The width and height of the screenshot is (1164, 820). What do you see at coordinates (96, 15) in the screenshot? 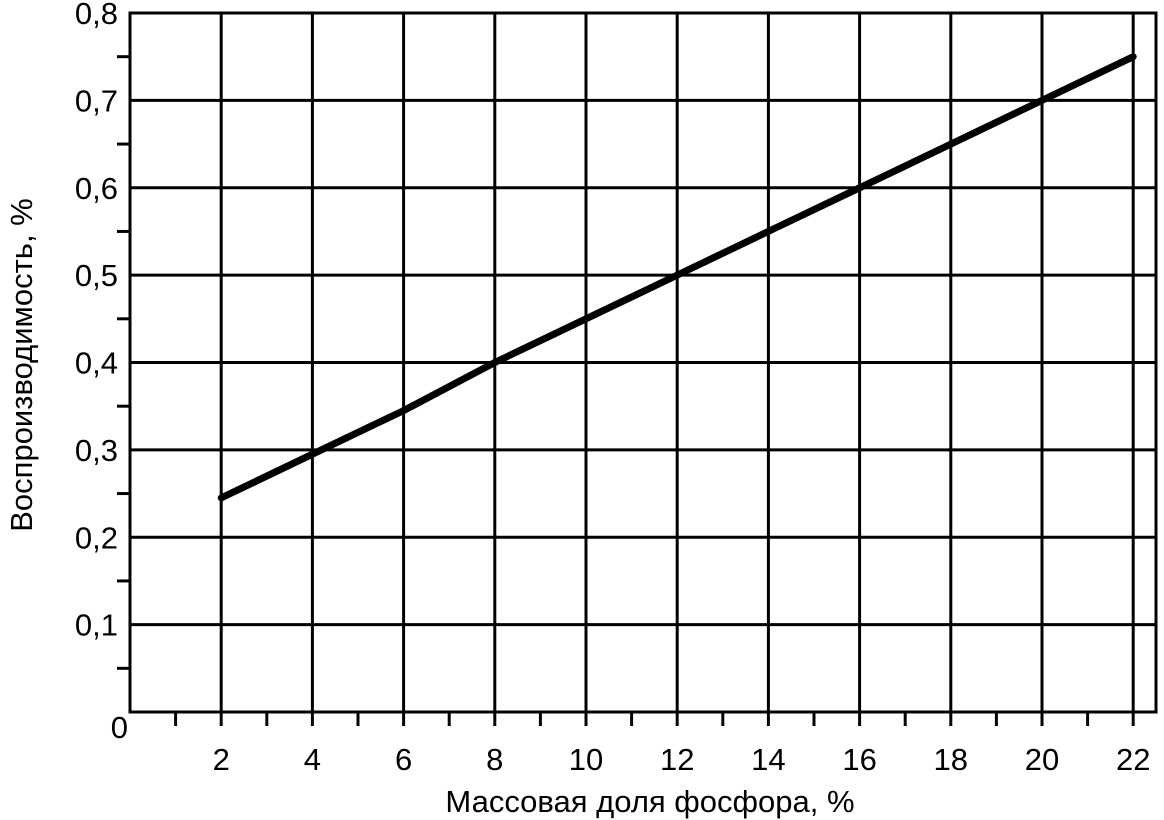
I see `y-tick-label: 0,8` at bounding box center [96, 15].